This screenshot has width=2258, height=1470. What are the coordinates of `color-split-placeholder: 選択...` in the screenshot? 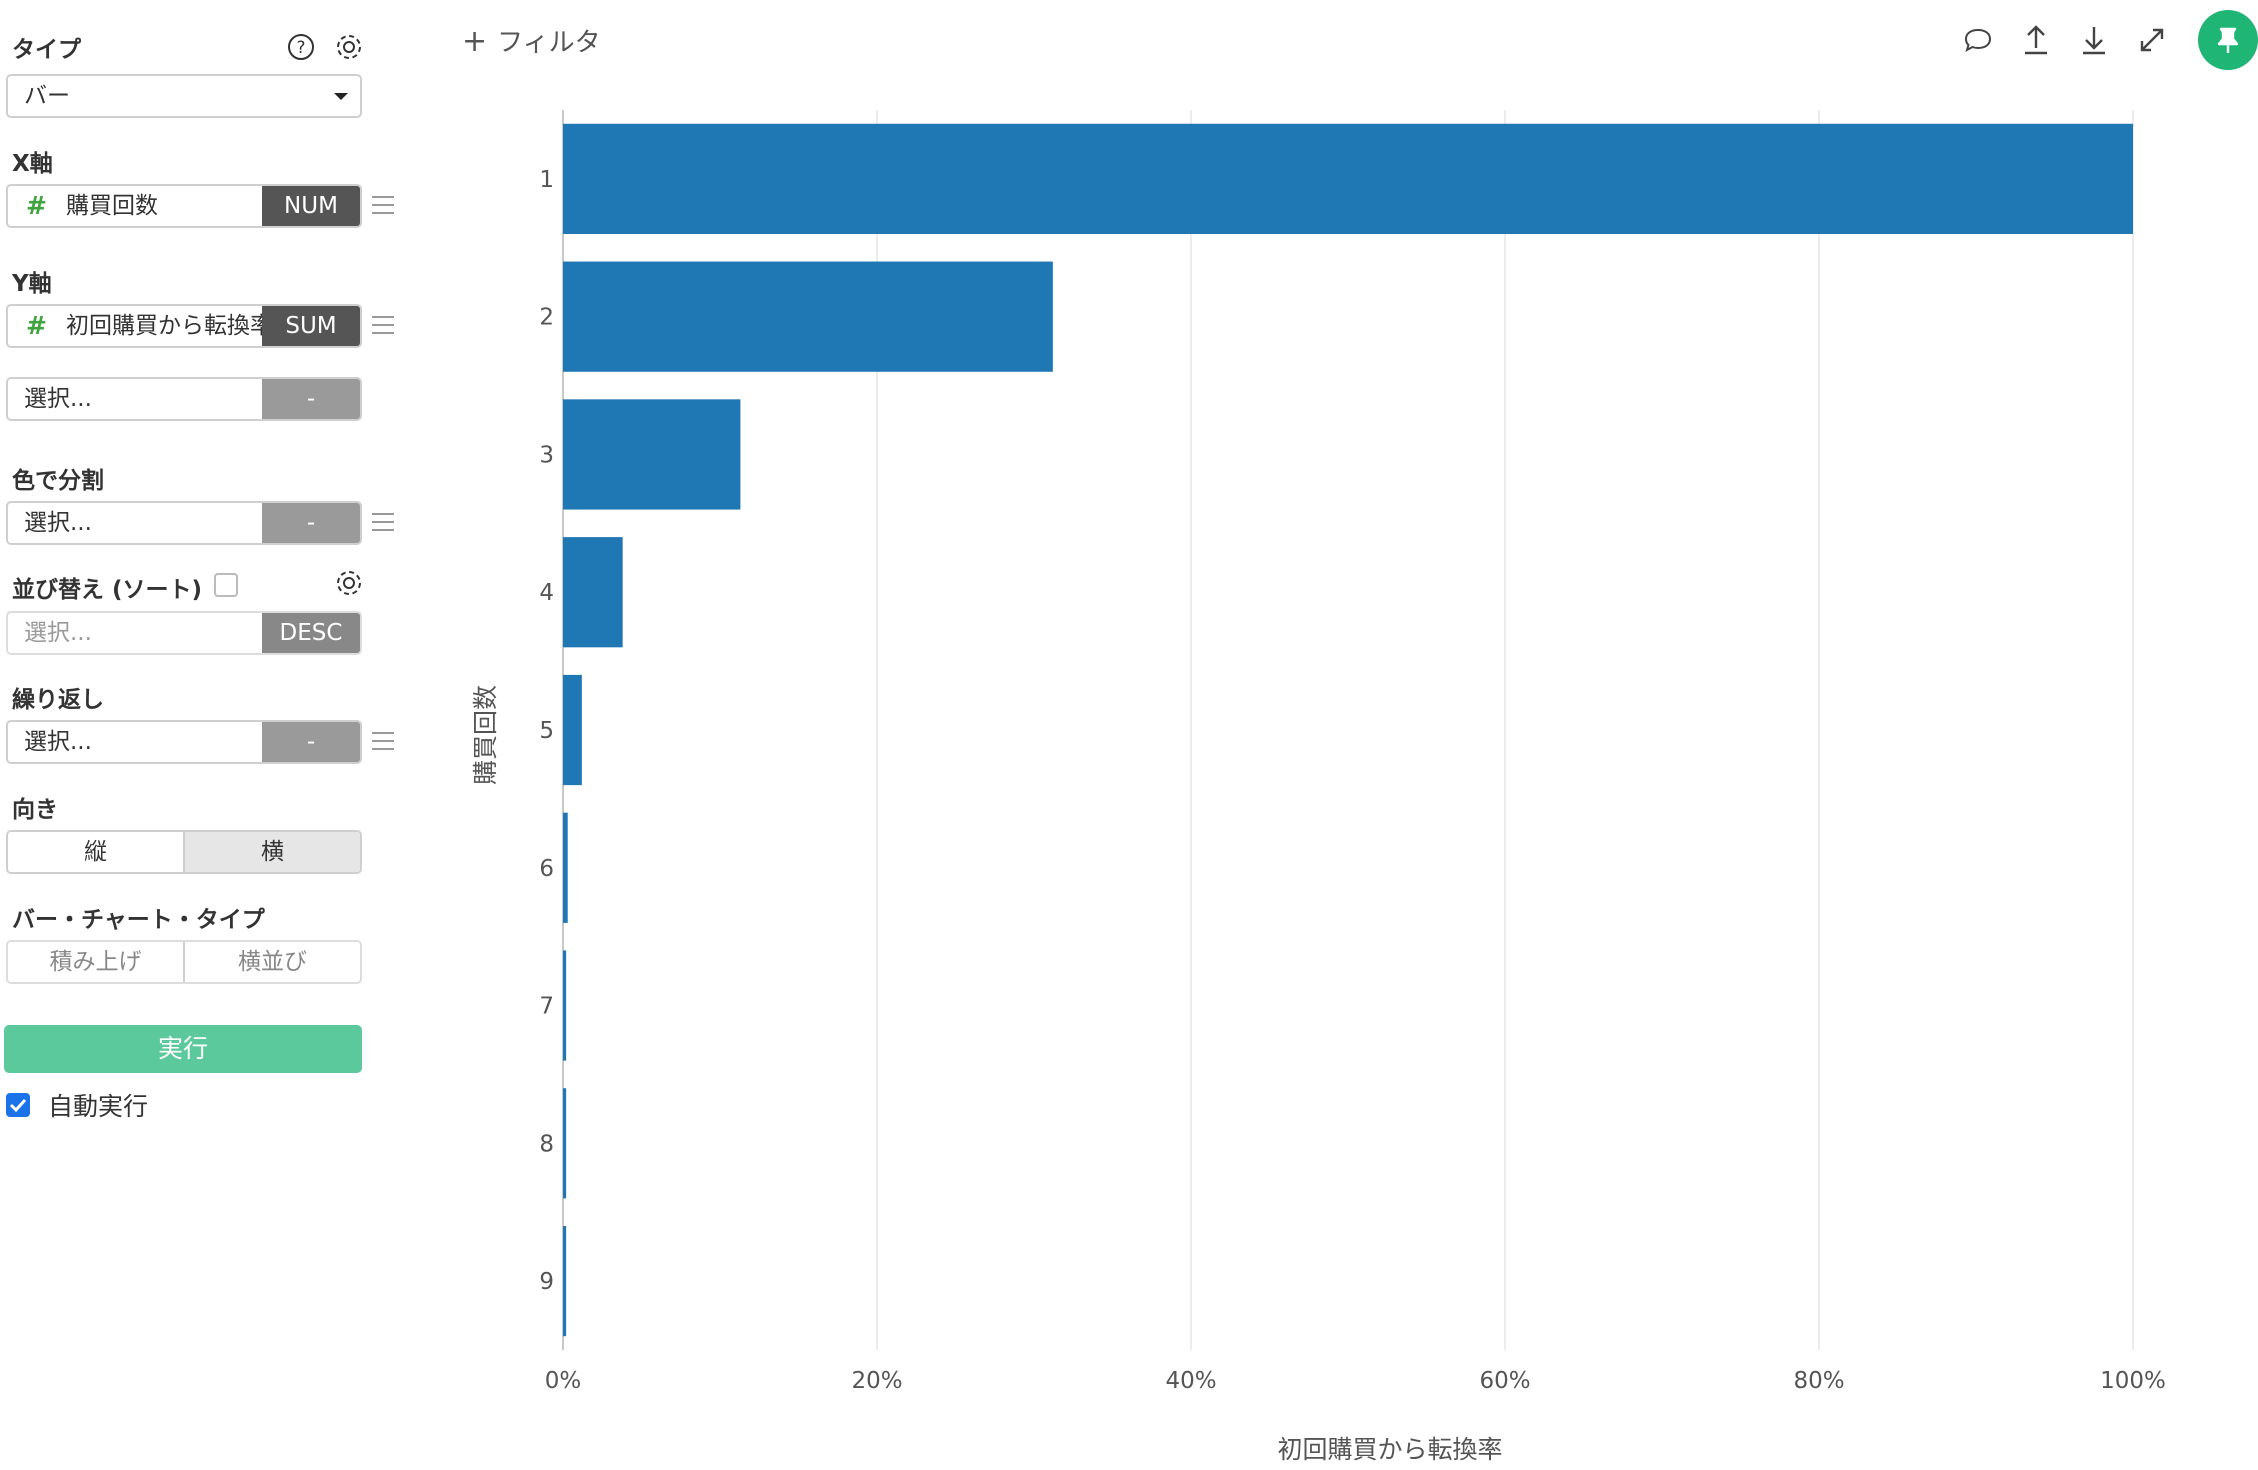 It's located at (58, 523).